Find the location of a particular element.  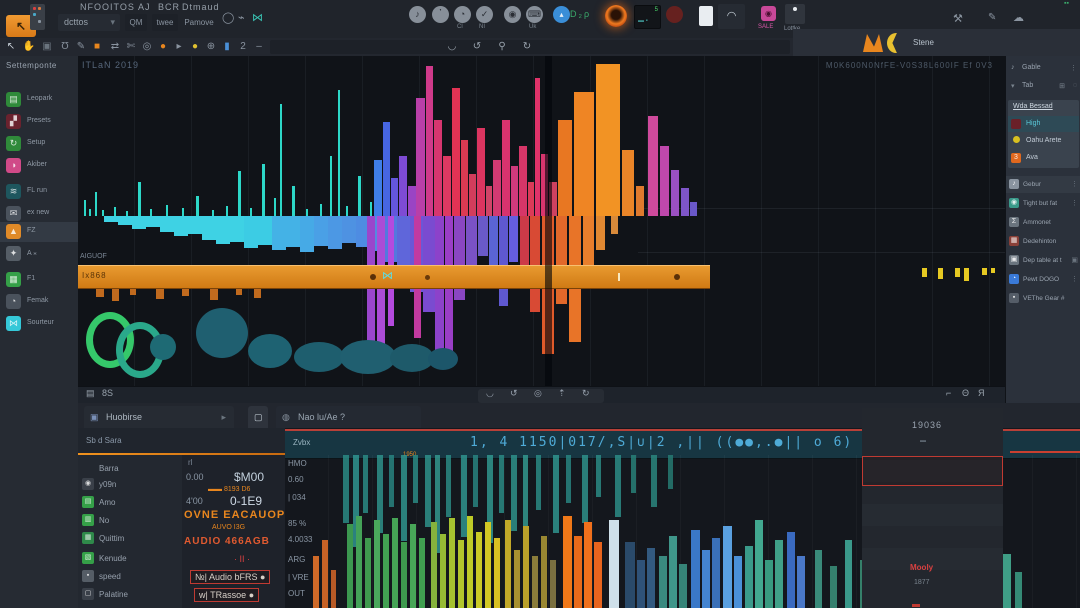

orange-swatch: ■ is located at coordinates (97, 46).